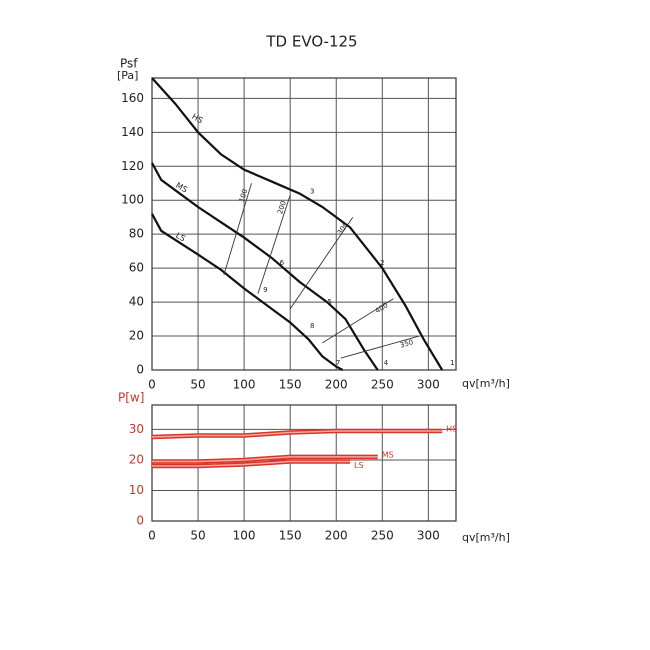 The image size is (650, 650). I want to click on operating-point-label: 8, so click(312, 326).